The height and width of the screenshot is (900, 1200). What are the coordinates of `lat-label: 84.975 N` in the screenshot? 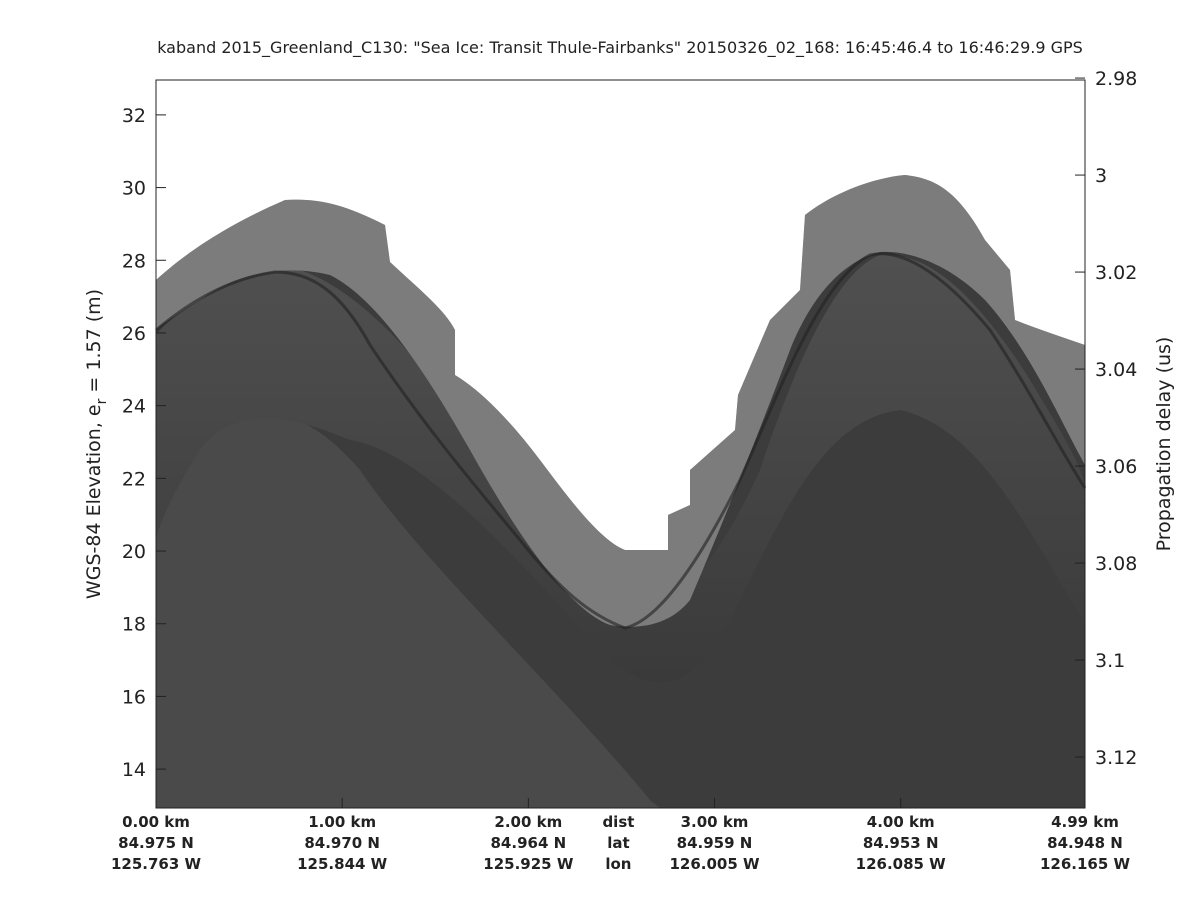 It's located at (156, 843).